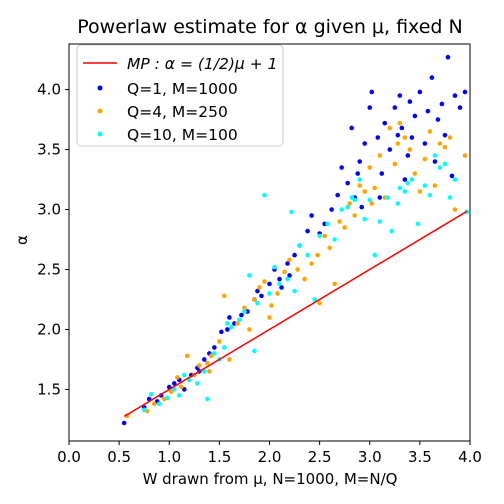 This screenshot has height=504, width=504. Describe the element at coordinates (100, 88) in the screenshot. I see `legend-marker-q1` at that location.